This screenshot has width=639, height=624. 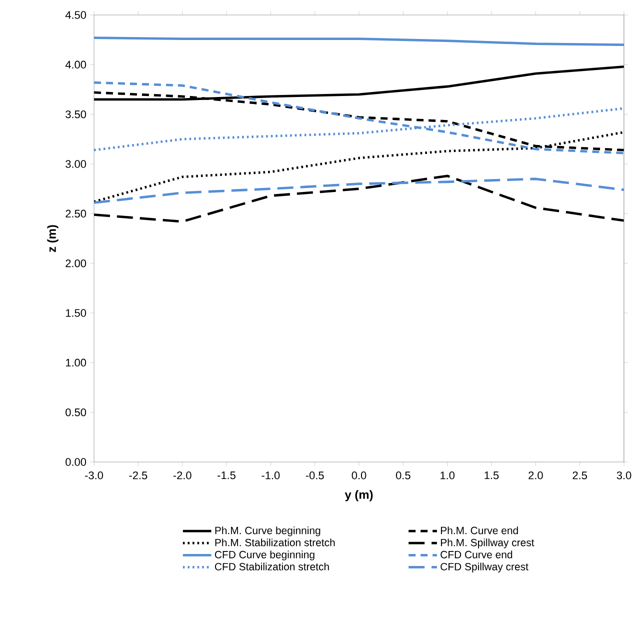 What do you see at coordinates (75, 15) in the screenshot?
I see `y-tick-label: 4.50` at bounding box center [75, 15].